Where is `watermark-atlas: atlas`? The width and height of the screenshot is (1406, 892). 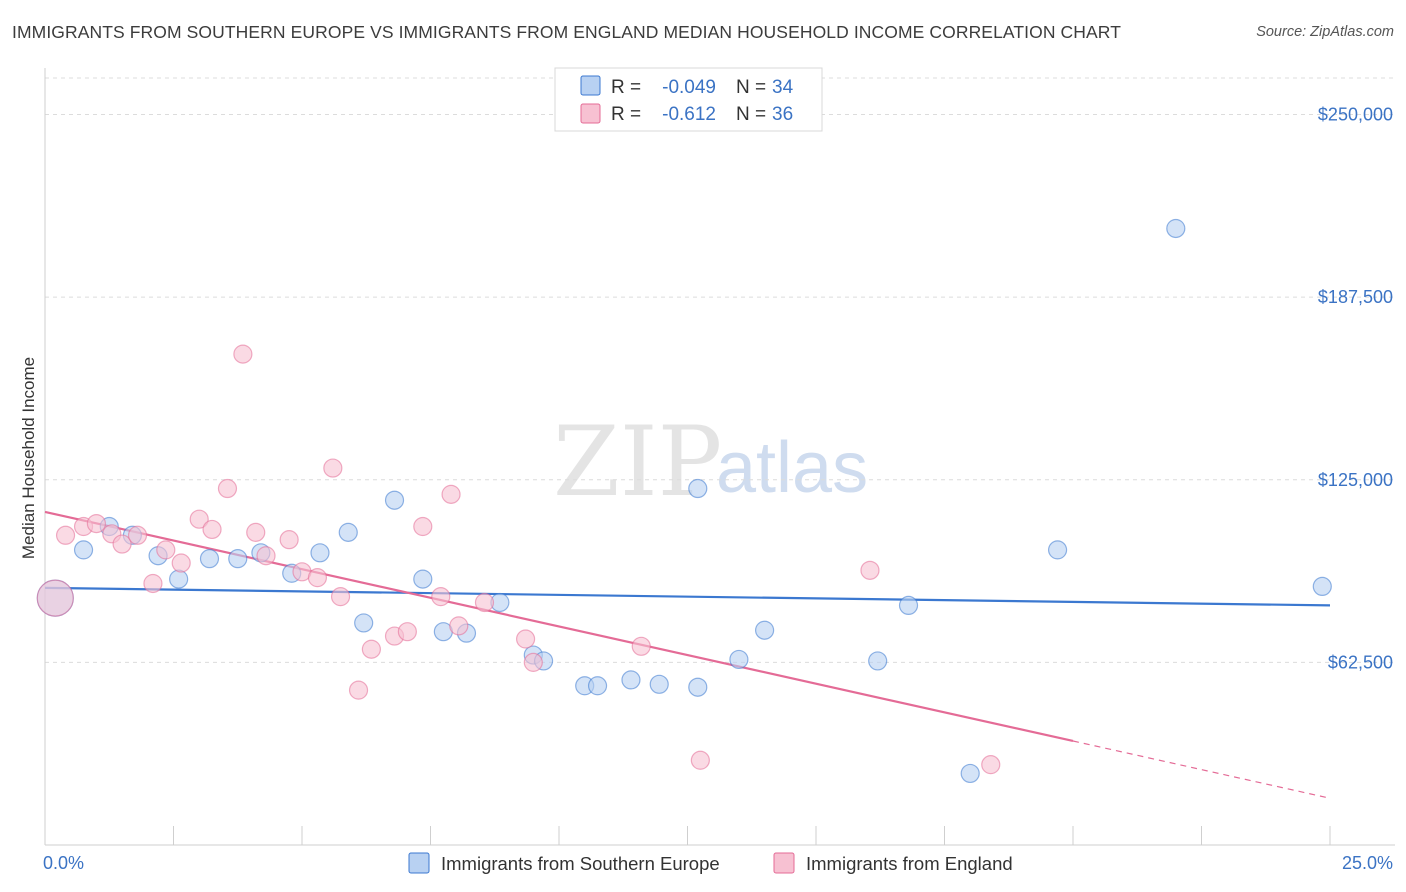
watermark-atlas: atlas is located at coordinates (792, 468).